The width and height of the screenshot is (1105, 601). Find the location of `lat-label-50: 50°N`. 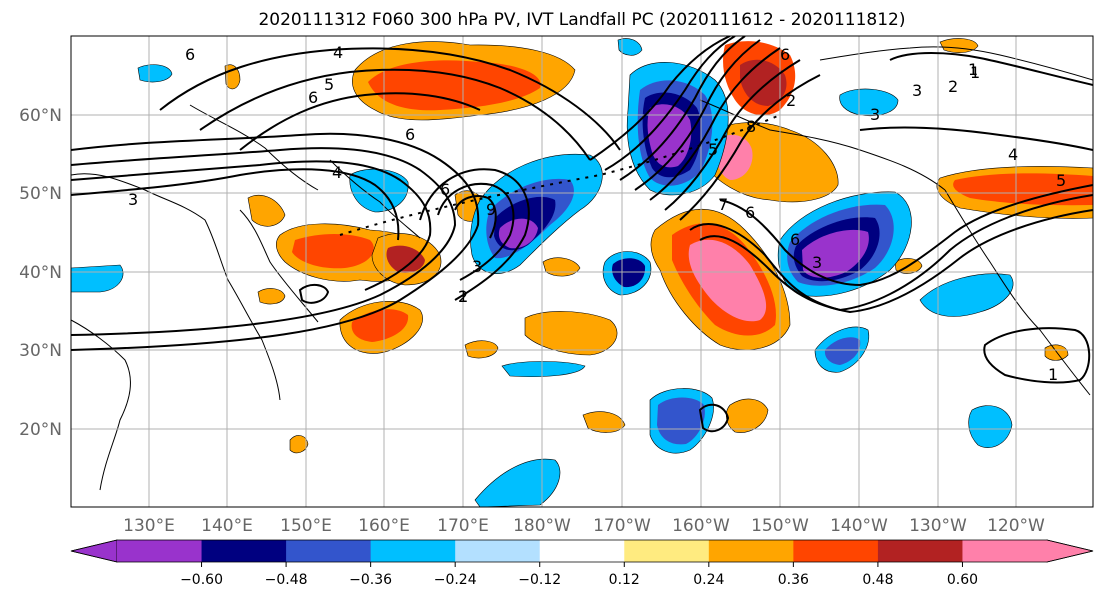

lat-label-50: 50°N is located at coordinates (40, 194).